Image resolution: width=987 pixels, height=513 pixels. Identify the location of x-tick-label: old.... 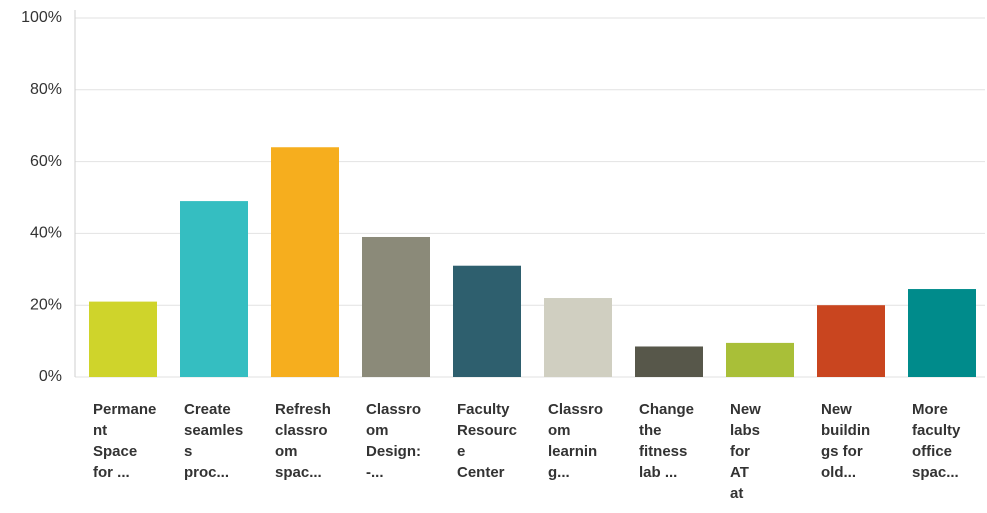
(838, 472).